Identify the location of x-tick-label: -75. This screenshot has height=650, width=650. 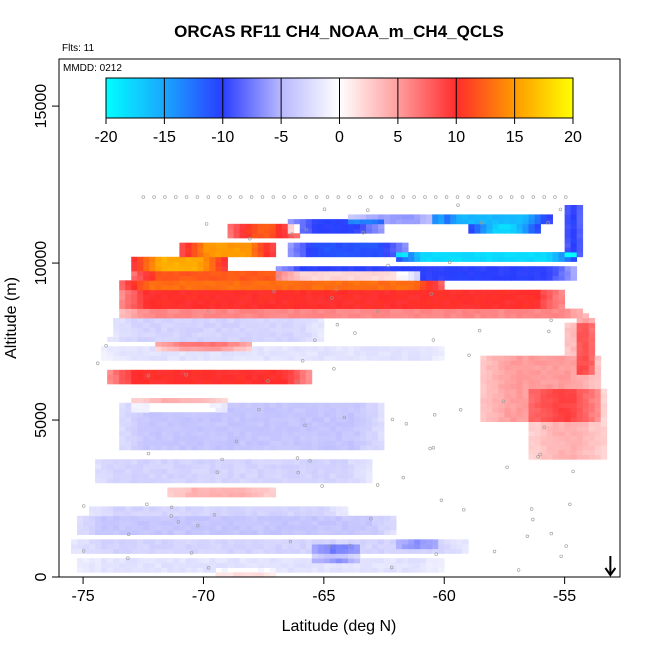
(83, 596).